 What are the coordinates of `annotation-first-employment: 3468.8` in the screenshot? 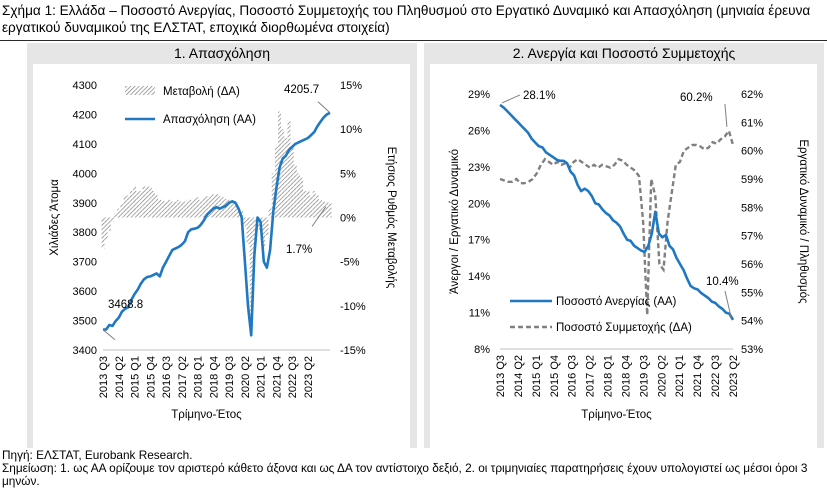 It's located at (125, 305).